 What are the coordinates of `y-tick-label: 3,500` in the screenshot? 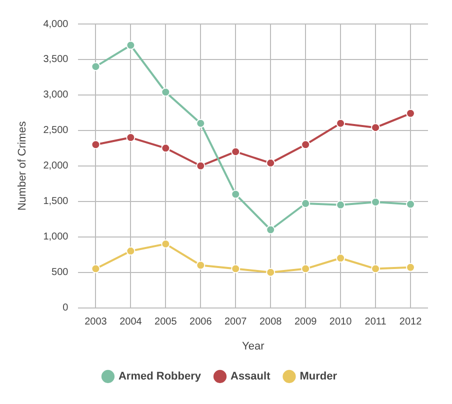 It's located at (56, 60).